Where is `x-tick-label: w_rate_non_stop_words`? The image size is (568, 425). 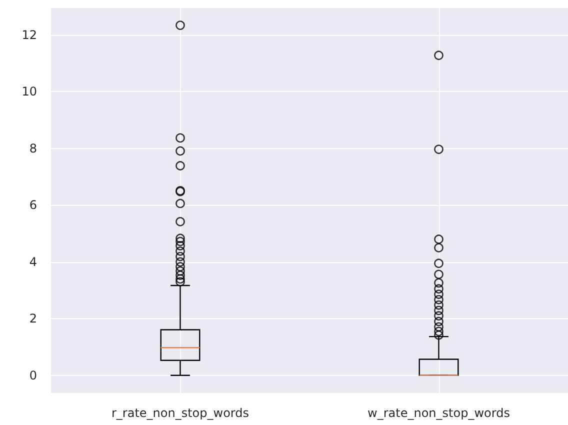 x-tick-label: w_rate_non_stop_words is located at coordinates (439, 413).